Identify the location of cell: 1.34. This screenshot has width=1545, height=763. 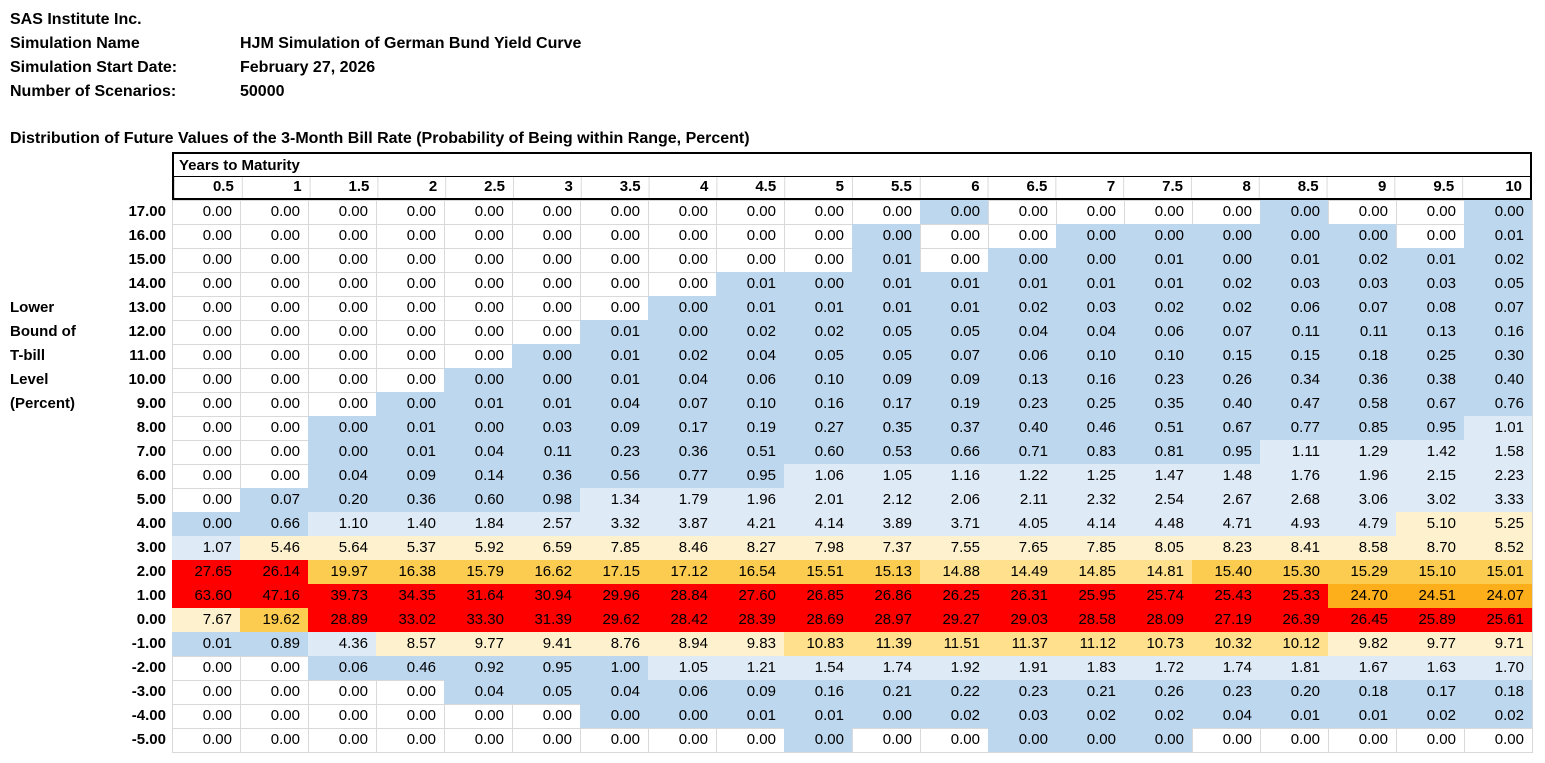
(614, 500).